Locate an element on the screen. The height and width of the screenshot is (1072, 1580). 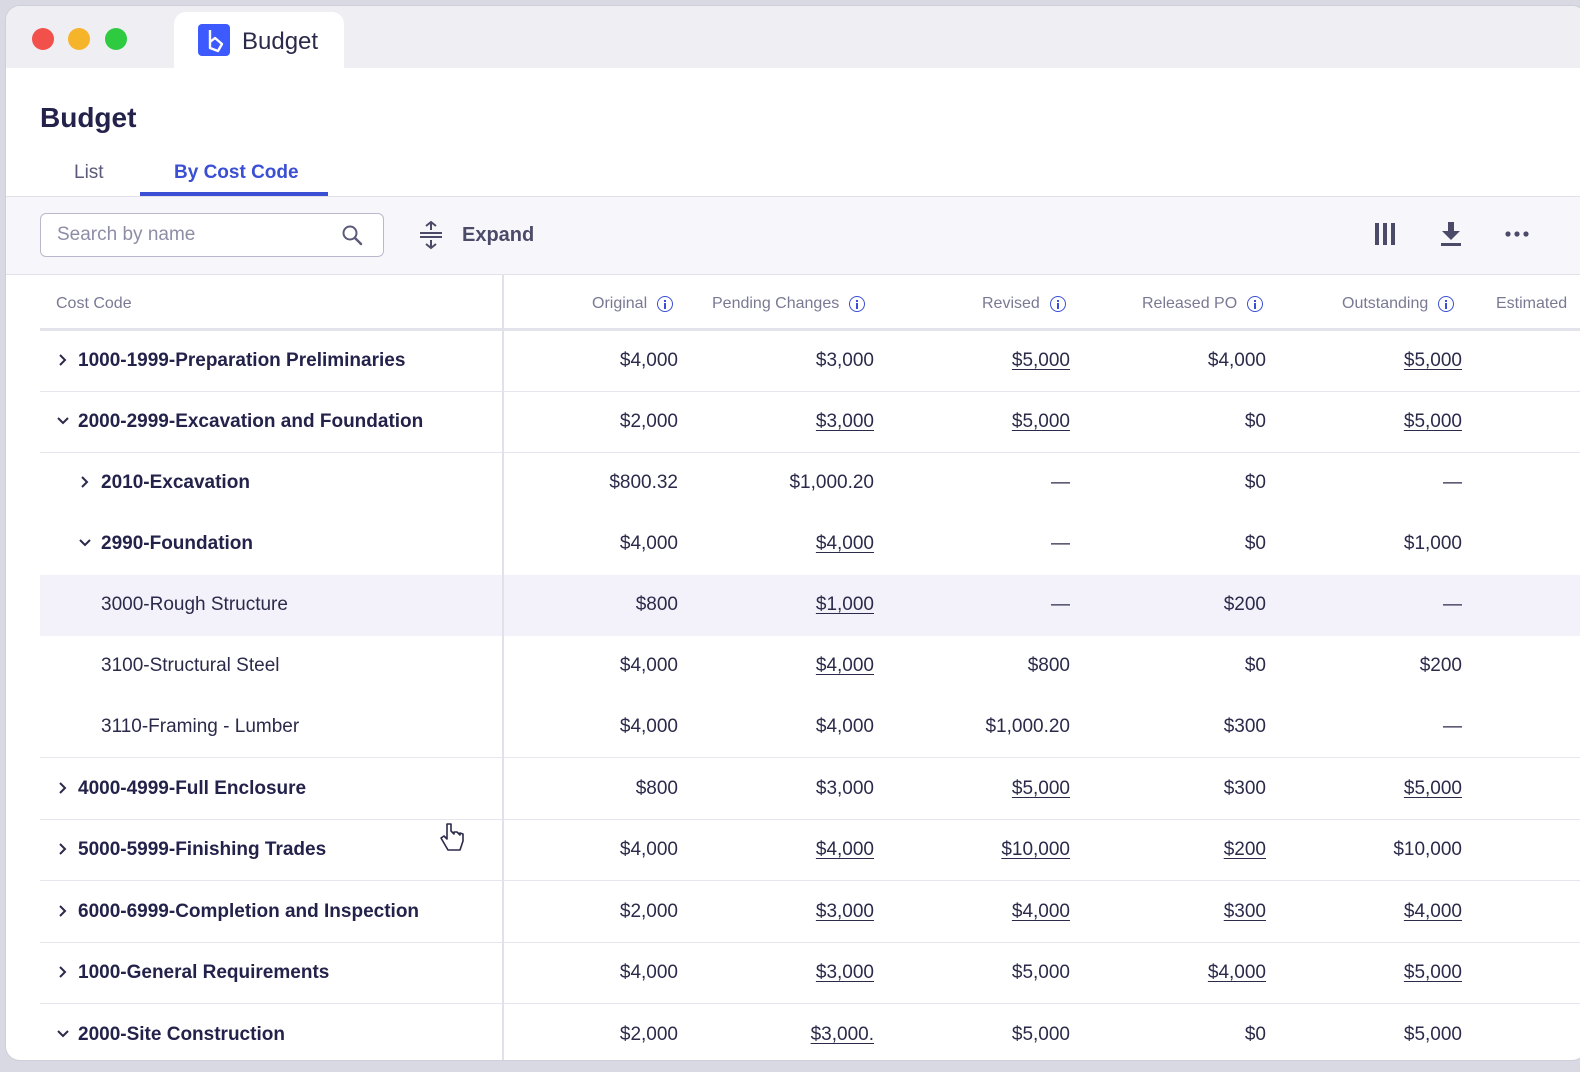
table-row: 2000-Site Construction is located at coordinates (271, 1032).